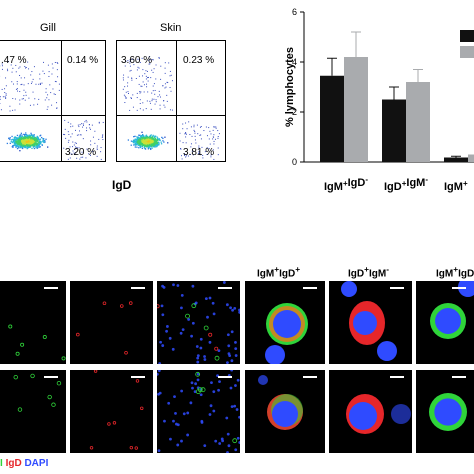  Describe the element at coordinates (137, 60) in the screenshot. I see `skin-pct-tl: 3.60 %` at that location.